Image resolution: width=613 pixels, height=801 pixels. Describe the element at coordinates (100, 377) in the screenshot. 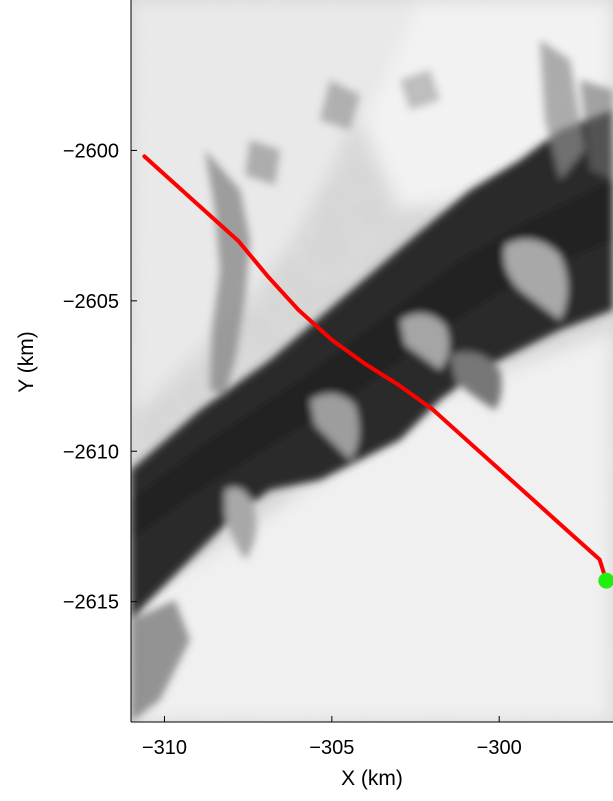

I see `y-axis-ticks: −2600 −2605 −2610 −2615` at that location.